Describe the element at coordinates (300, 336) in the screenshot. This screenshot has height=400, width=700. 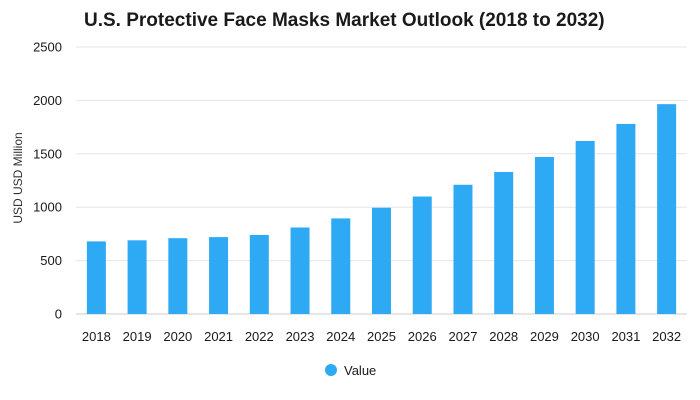
I see `x-tick-label: 2023` at that location.